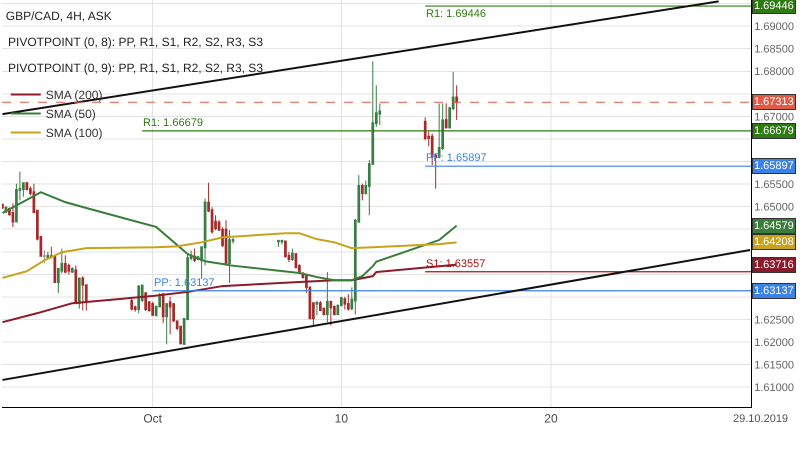 The width and height of the screenshot is (803, 467). What do you see at coordinates (774, 117) in the screenshot?
I see `y-tick-label: 1.67000` at bounding box center [774, 117].